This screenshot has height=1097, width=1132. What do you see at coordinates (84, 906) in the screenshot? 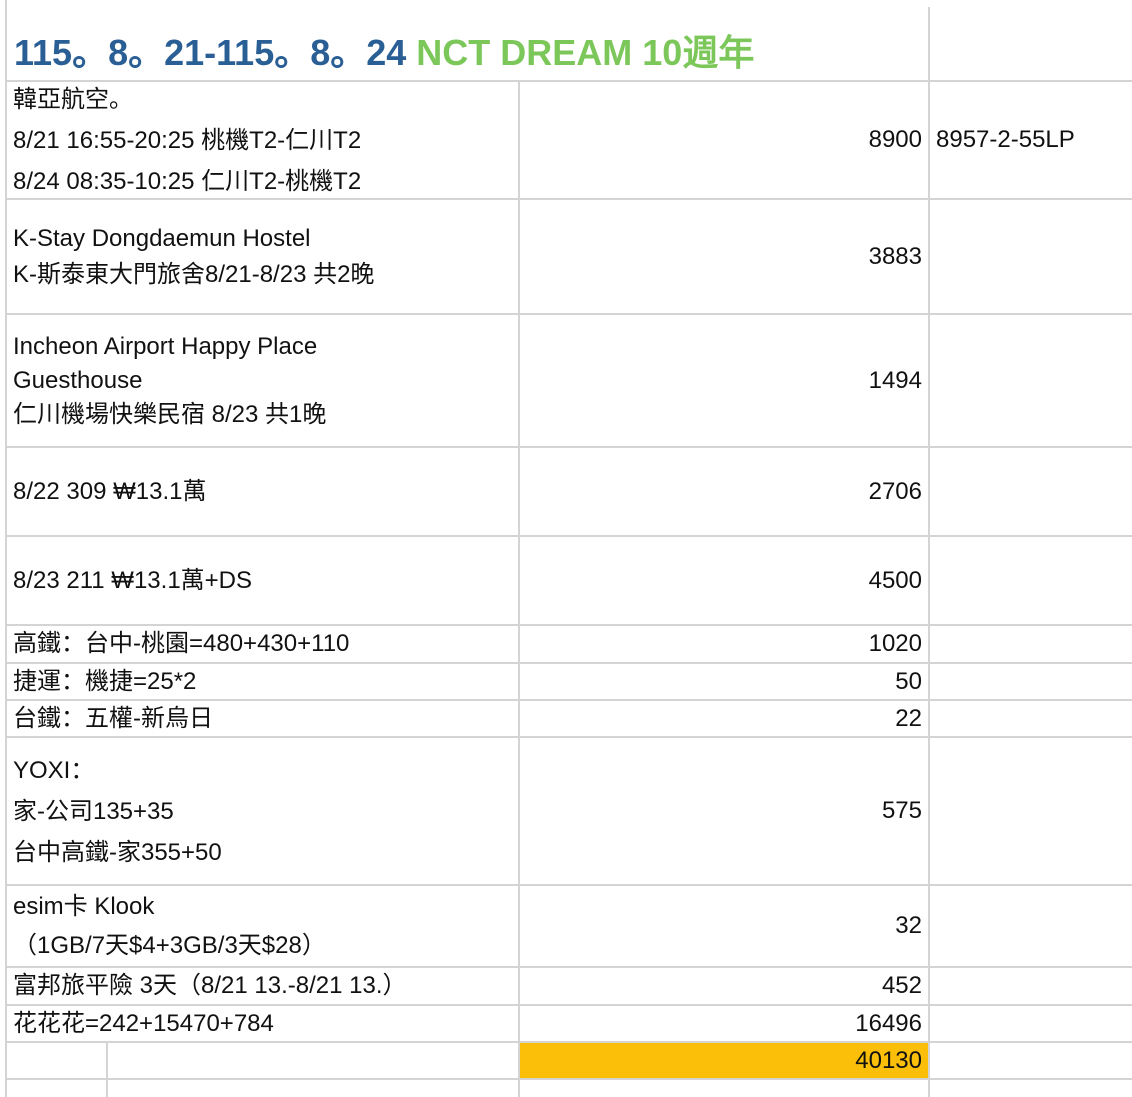
I see `item-line: esim卡 Klook` at bounding box center [84, 906].